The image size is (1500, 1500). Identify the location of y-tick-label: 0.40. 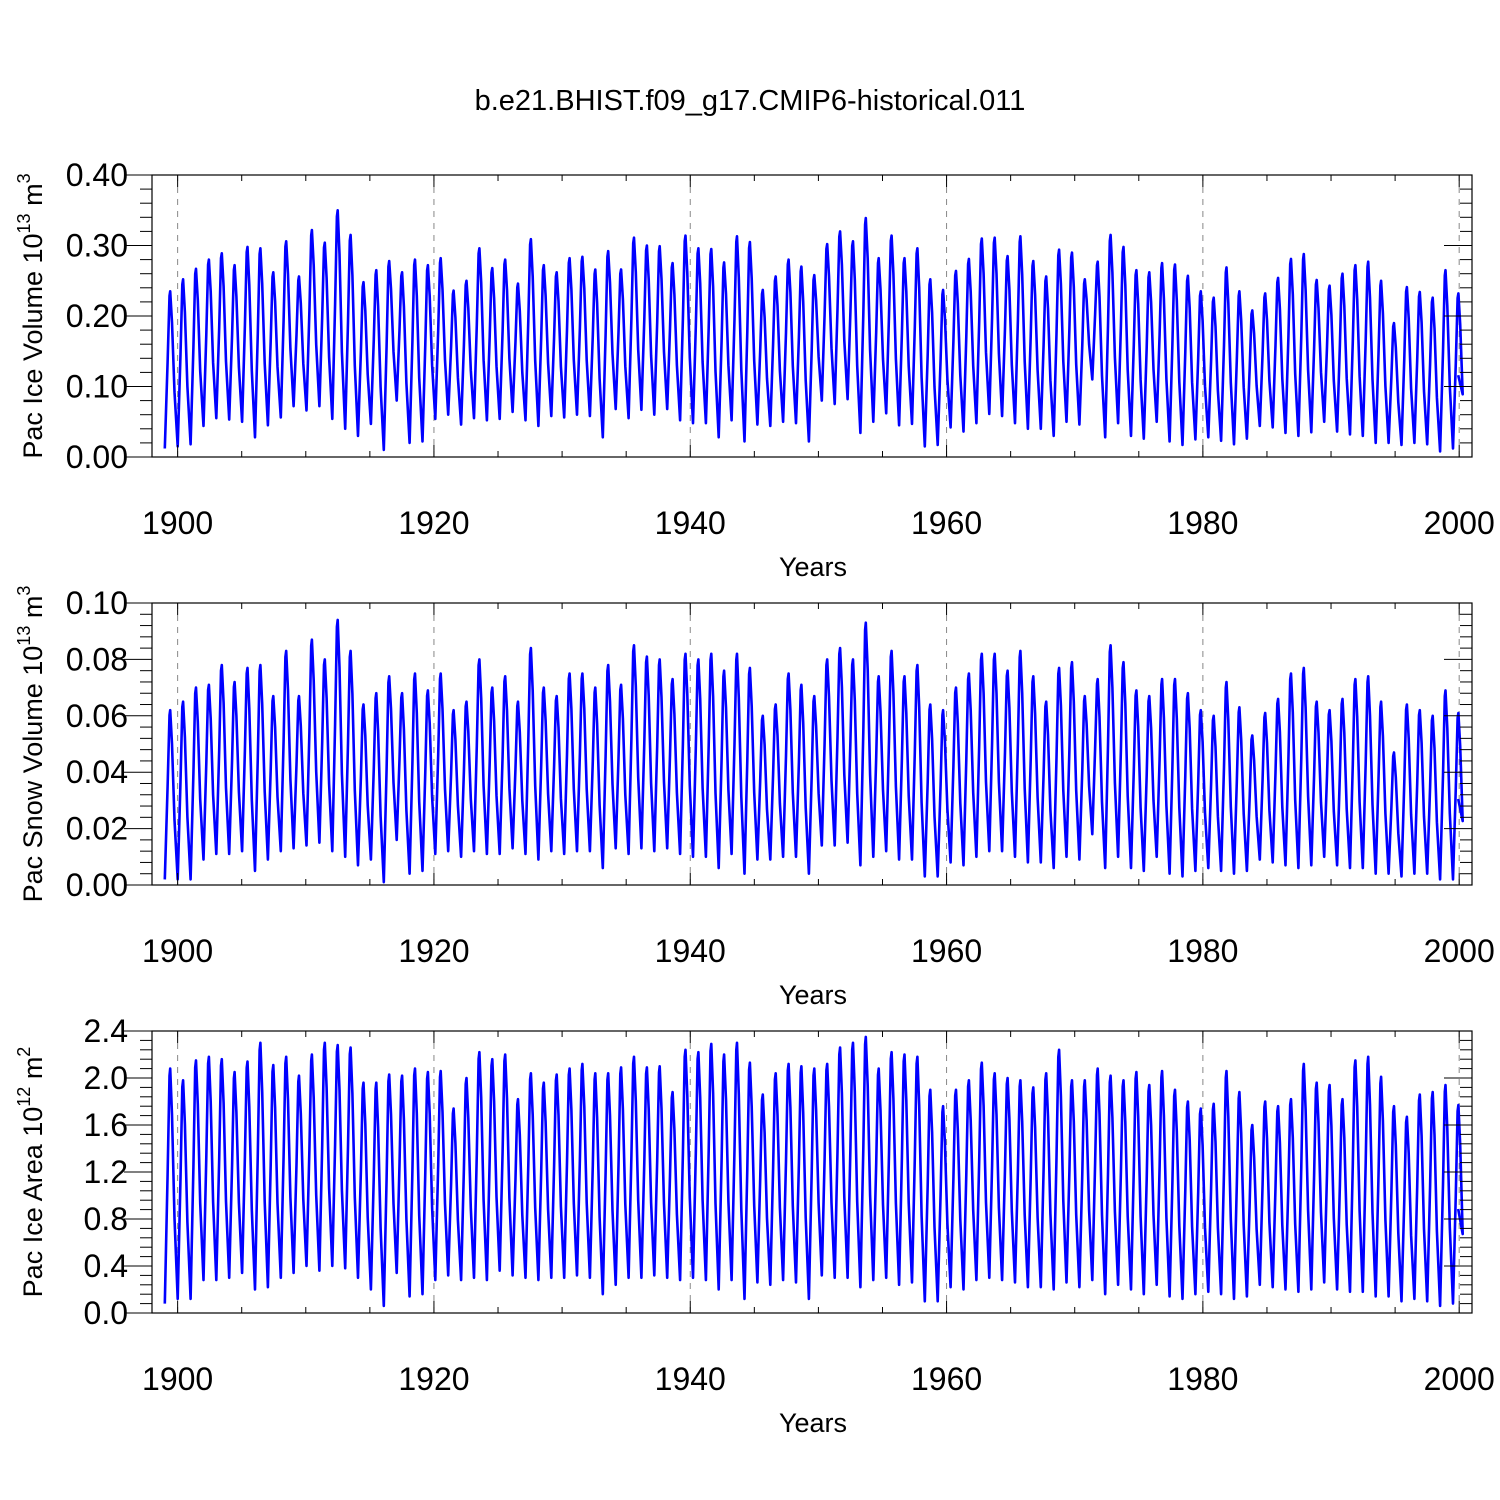
(97, 175).